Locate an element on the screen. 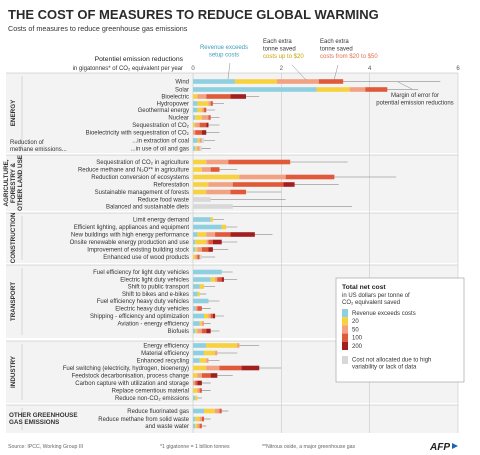  group-label-construction: CONSTRUCTION is located at coordinates (13, 237).